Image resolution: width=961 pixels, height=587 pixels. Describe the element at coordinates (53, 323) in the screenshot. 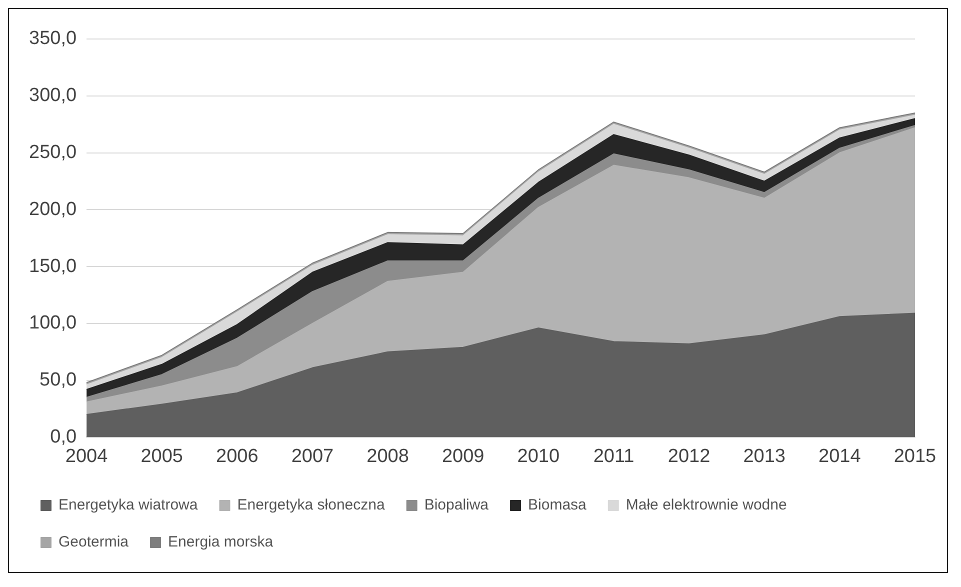

I see `y-tick-label: 100,0` at that location.